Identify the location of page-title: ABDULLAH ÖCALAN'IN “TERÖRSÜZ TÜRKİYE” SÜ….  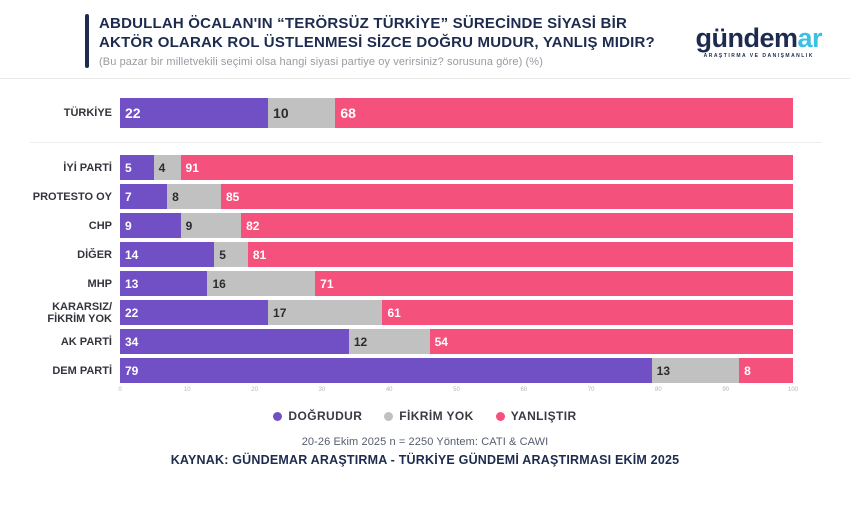
(377, 33).